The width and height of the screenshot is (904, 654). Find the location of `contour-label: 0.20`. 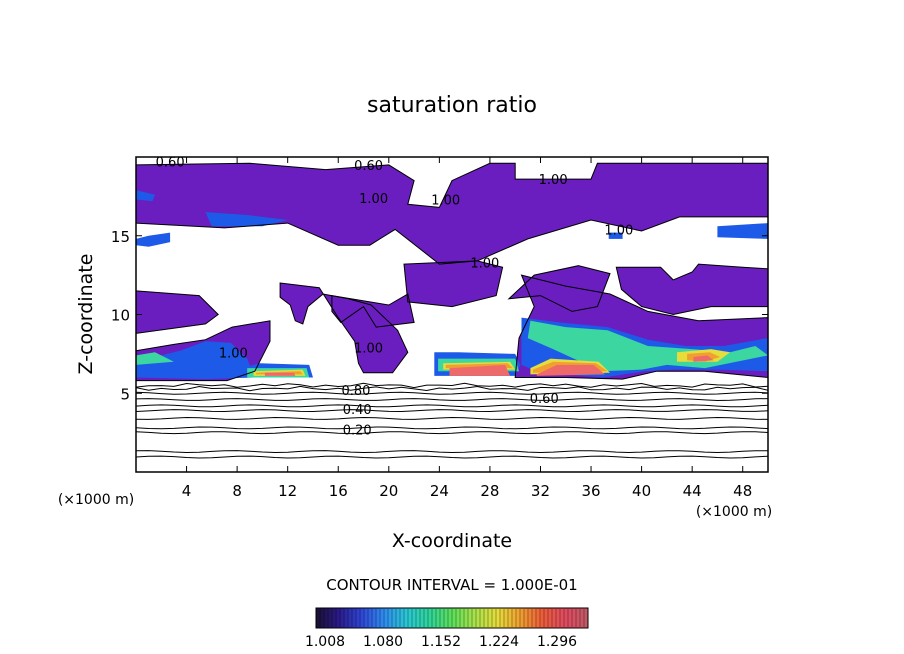

contour-label: 0.20 is located at coordinates (357, 430).